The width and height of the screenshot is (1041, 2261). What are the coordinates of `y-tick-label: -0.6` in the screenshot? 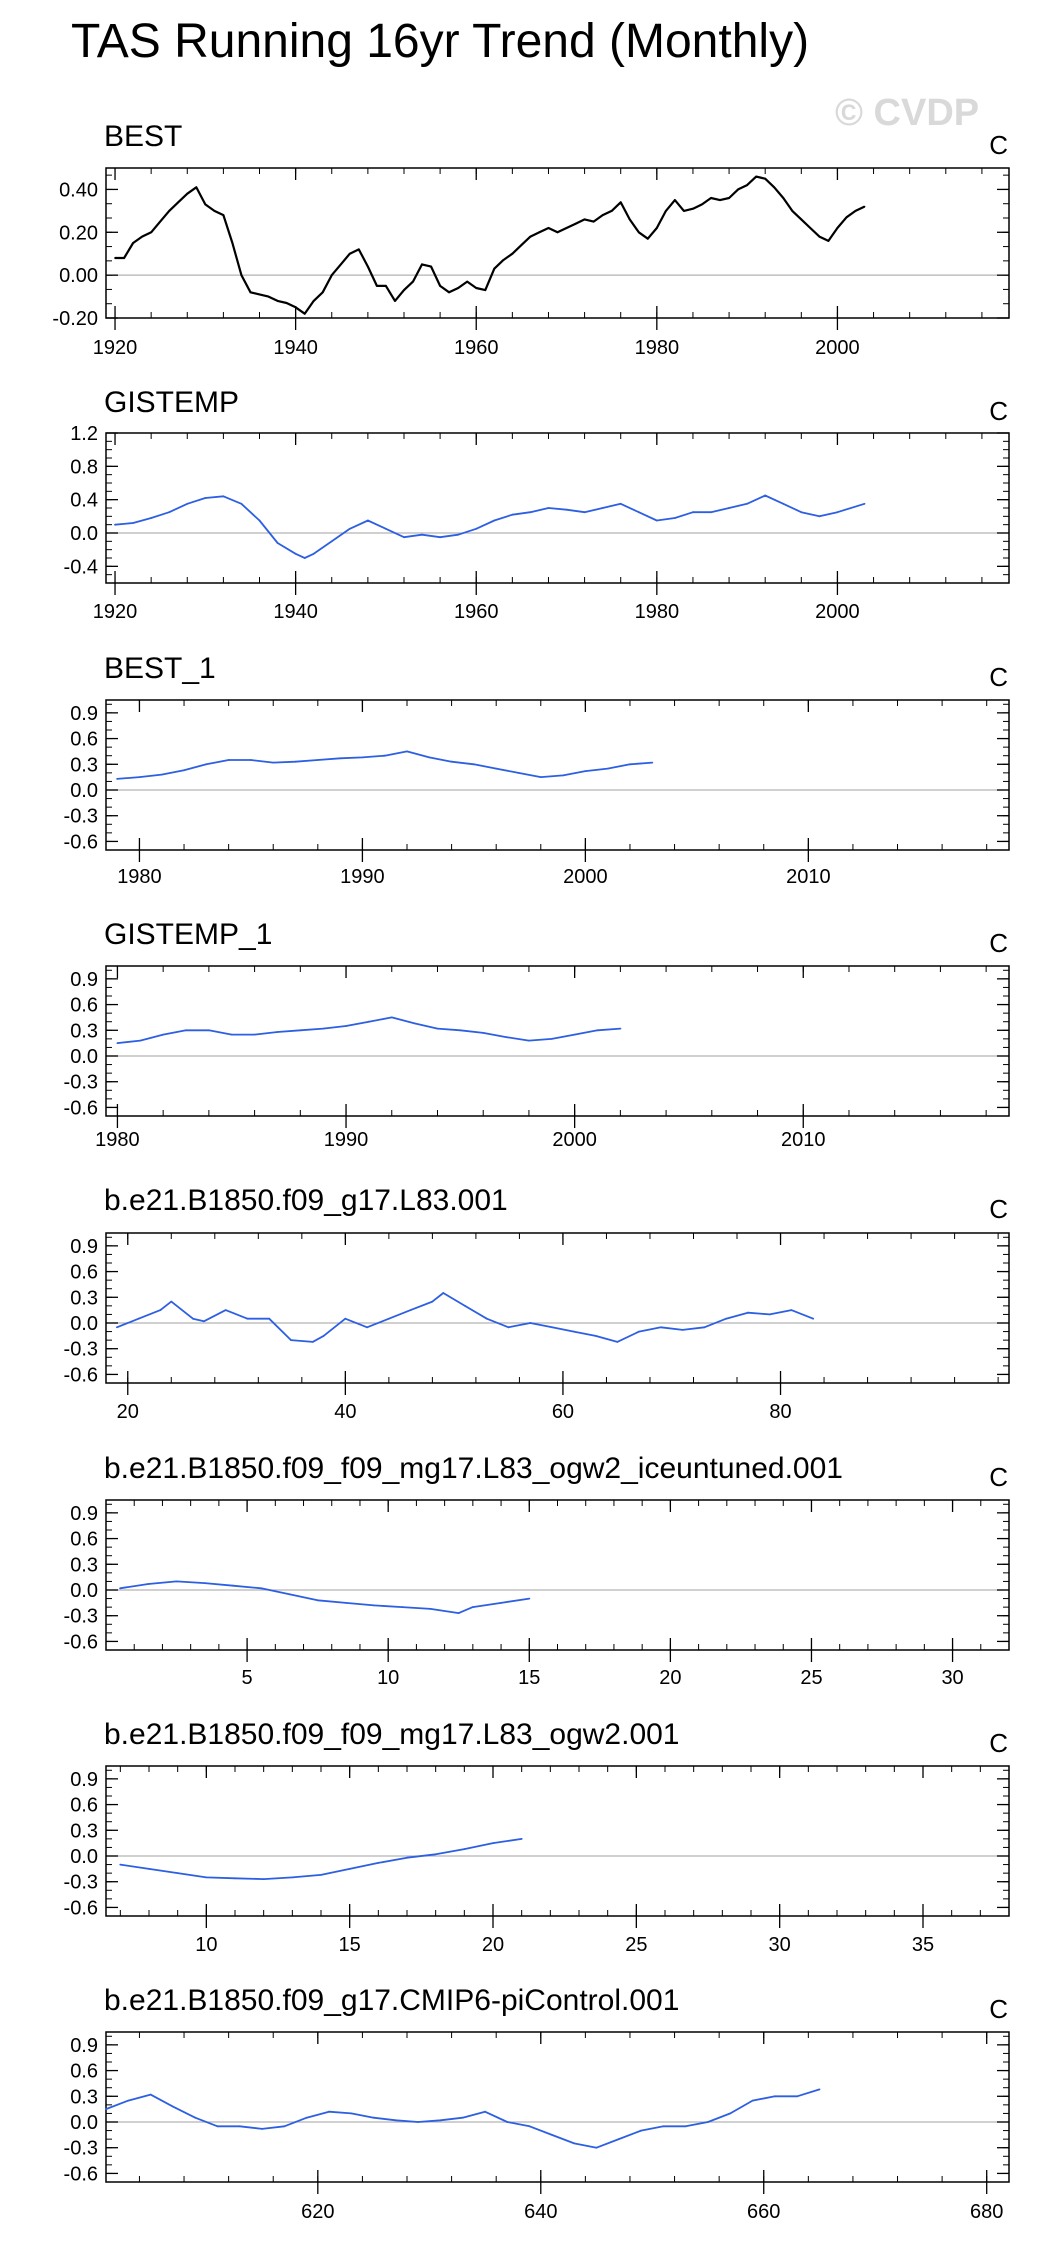 It's located at (81, 1642).